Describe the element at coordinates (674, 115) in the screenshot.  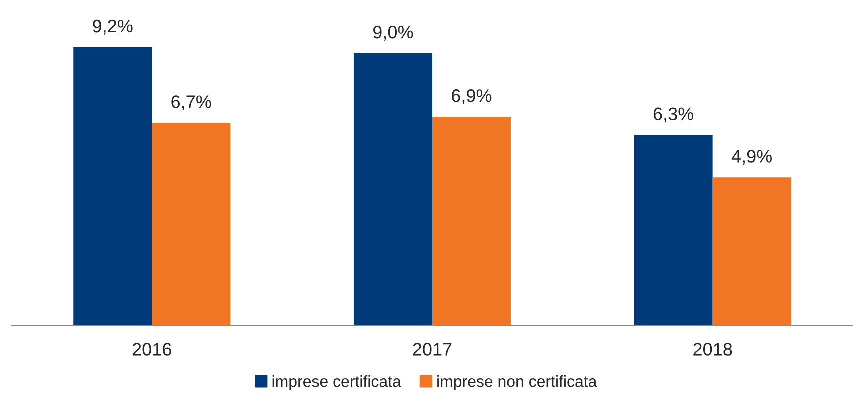
I see `data-label: 6,3%` at that location.